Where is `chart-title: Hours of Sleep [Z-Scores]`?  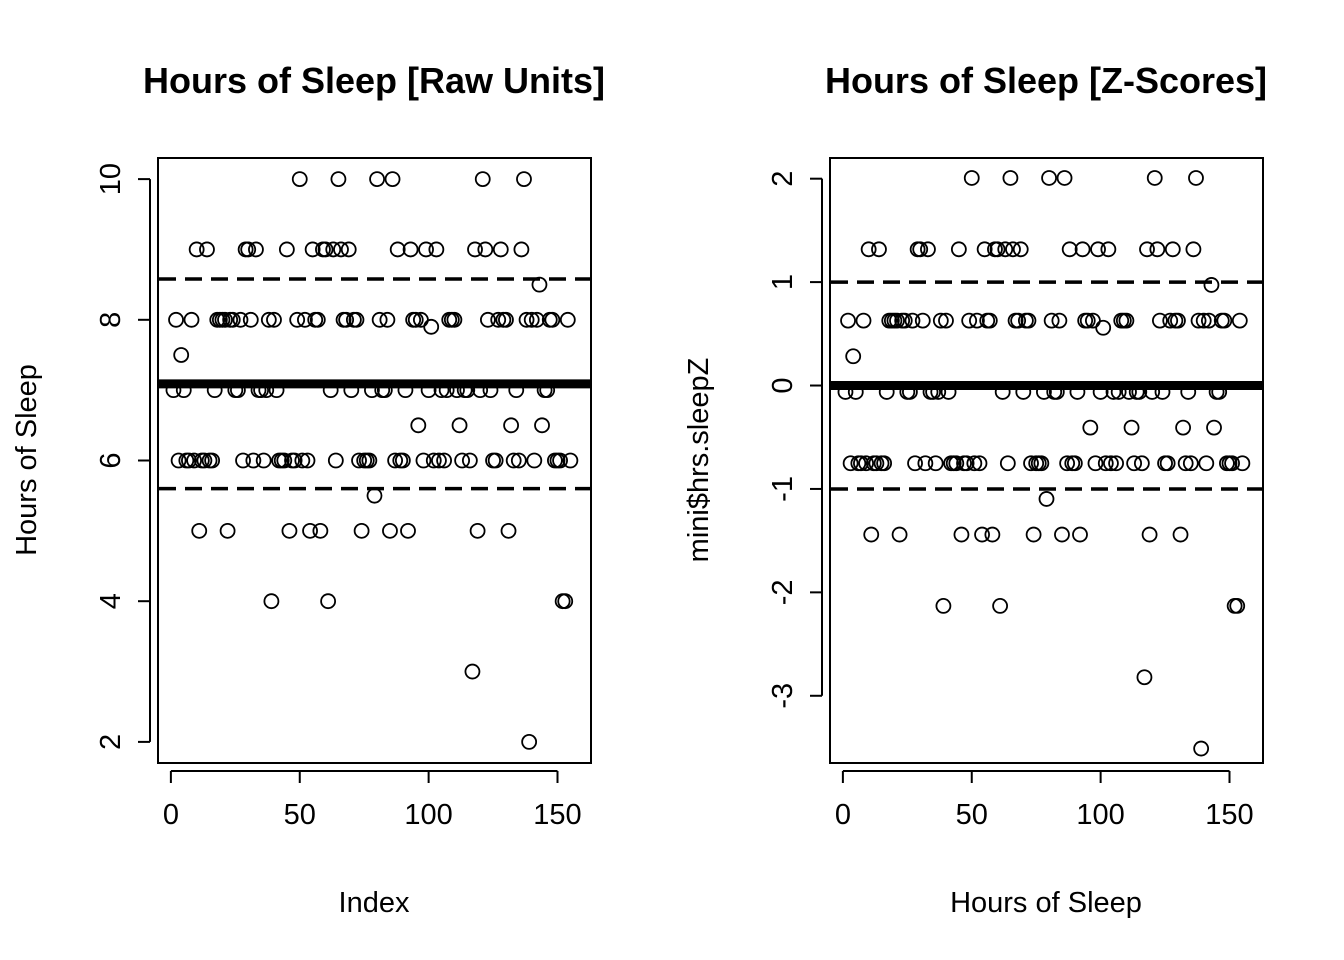 chart-title: Hours of Sleep [Z-Scores] is located at coordinates (1046, 80).